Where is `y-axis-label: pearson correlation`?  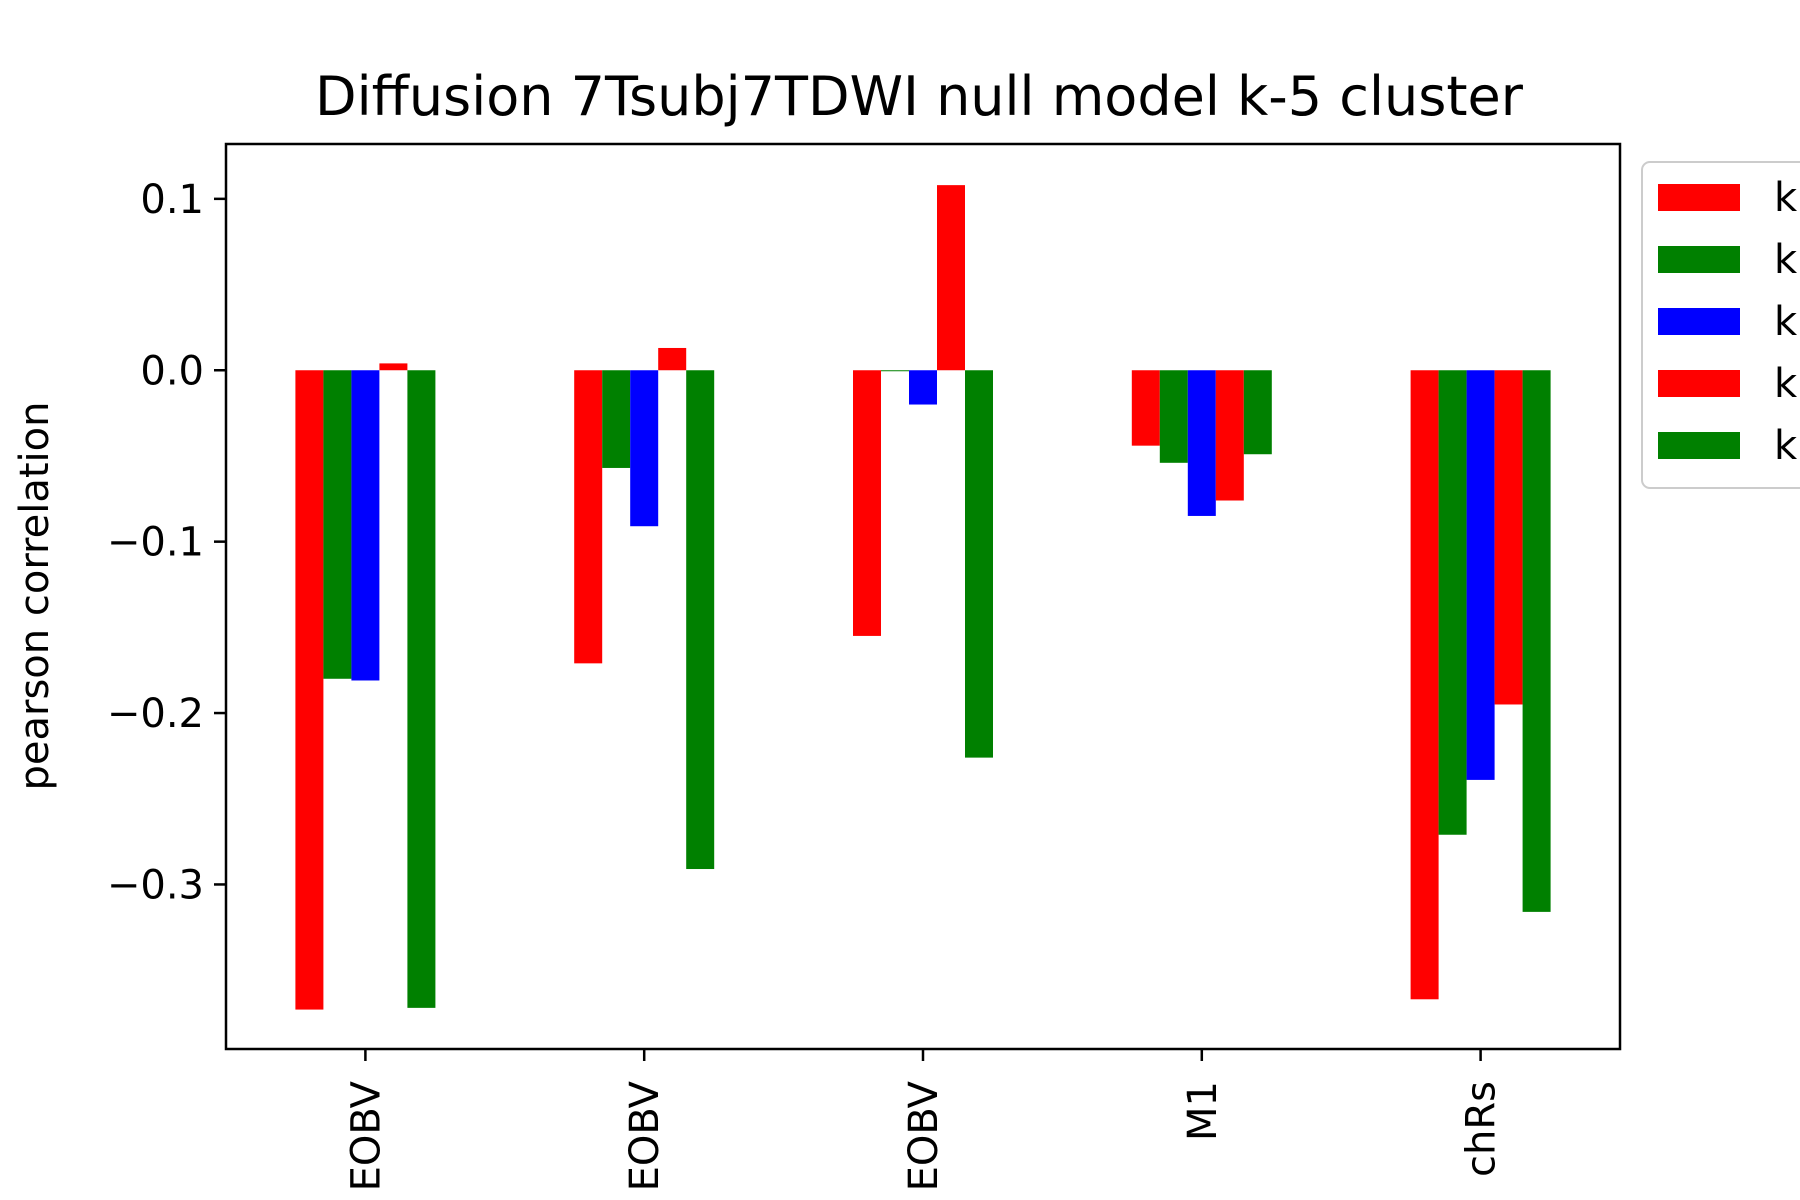 y-axis-label: pearson correlation is located at coordinates (35, 596).